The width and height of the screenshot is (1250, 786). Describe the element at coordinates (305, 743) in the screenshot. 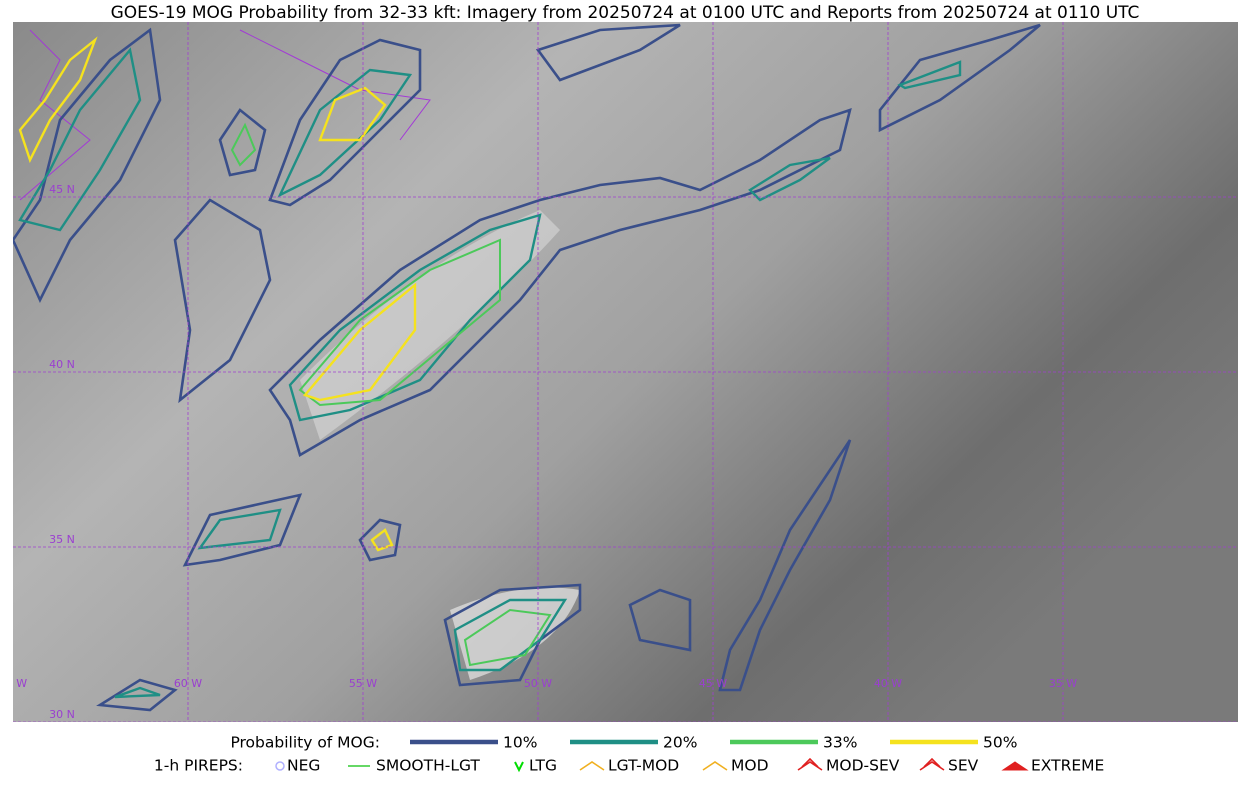

I see `legend-title: Probability of MOG:` at that location.